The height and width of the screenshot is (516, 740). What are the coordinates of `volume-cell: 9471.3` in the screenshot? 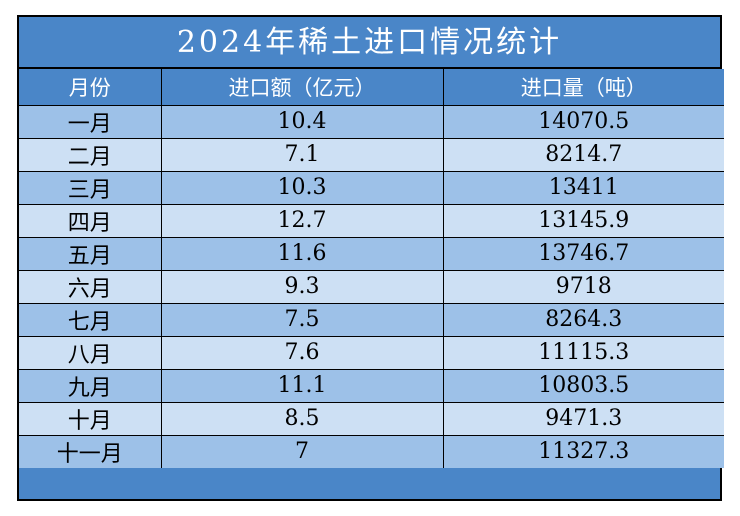 It's located at (583, 418).